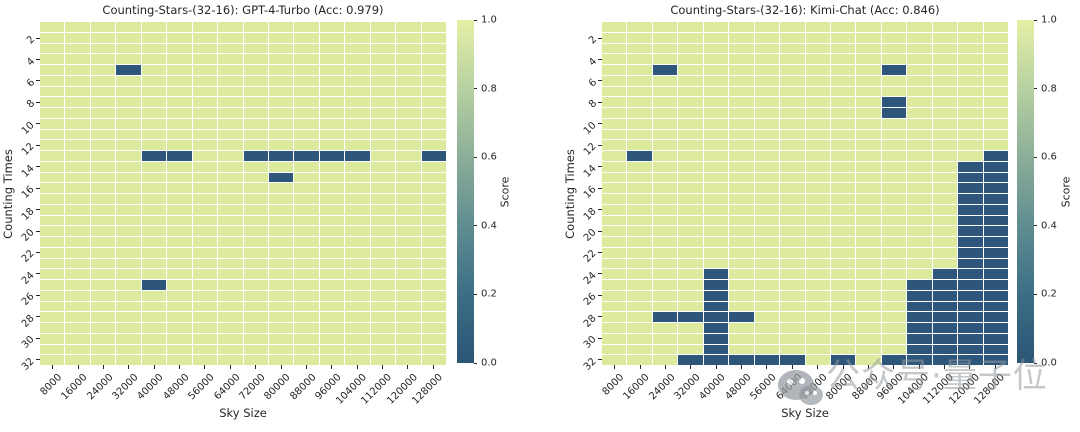 Image resolution: width=1080 pixels, height=432 pixels. I want to click on y-tick-label: 30, so click(28, 343).